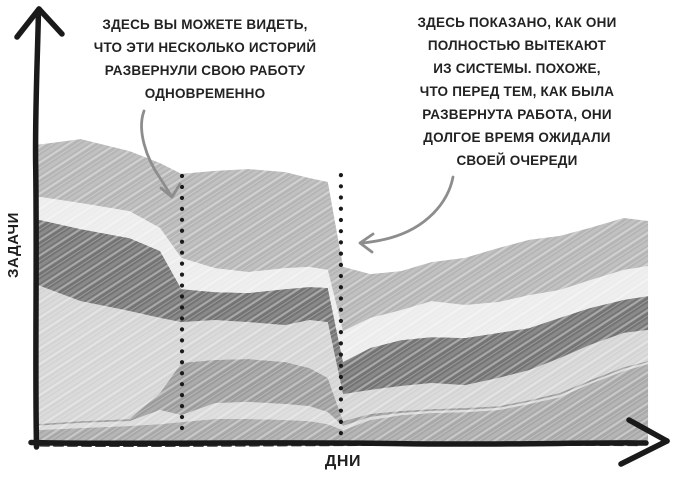  What do you see at coordinates (517, 114) in the screenshot?
I see `annotation-line: РАЗВЕРНУТА РАБОТА, ОНИ` at bounding box center [517, 114].